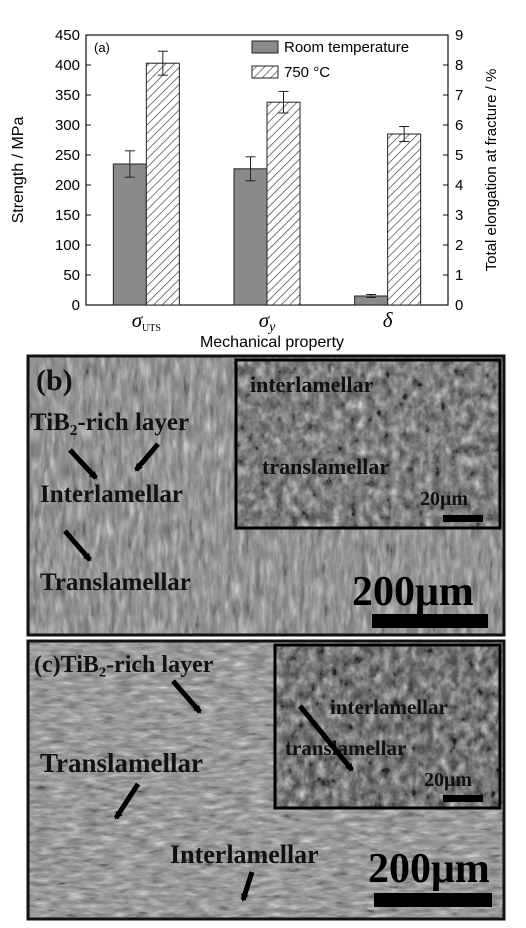  What do you see at coordinates (146, 321) in the screenshot?
I see `x-category-label: σUTS` at bounding box center [146, 321].